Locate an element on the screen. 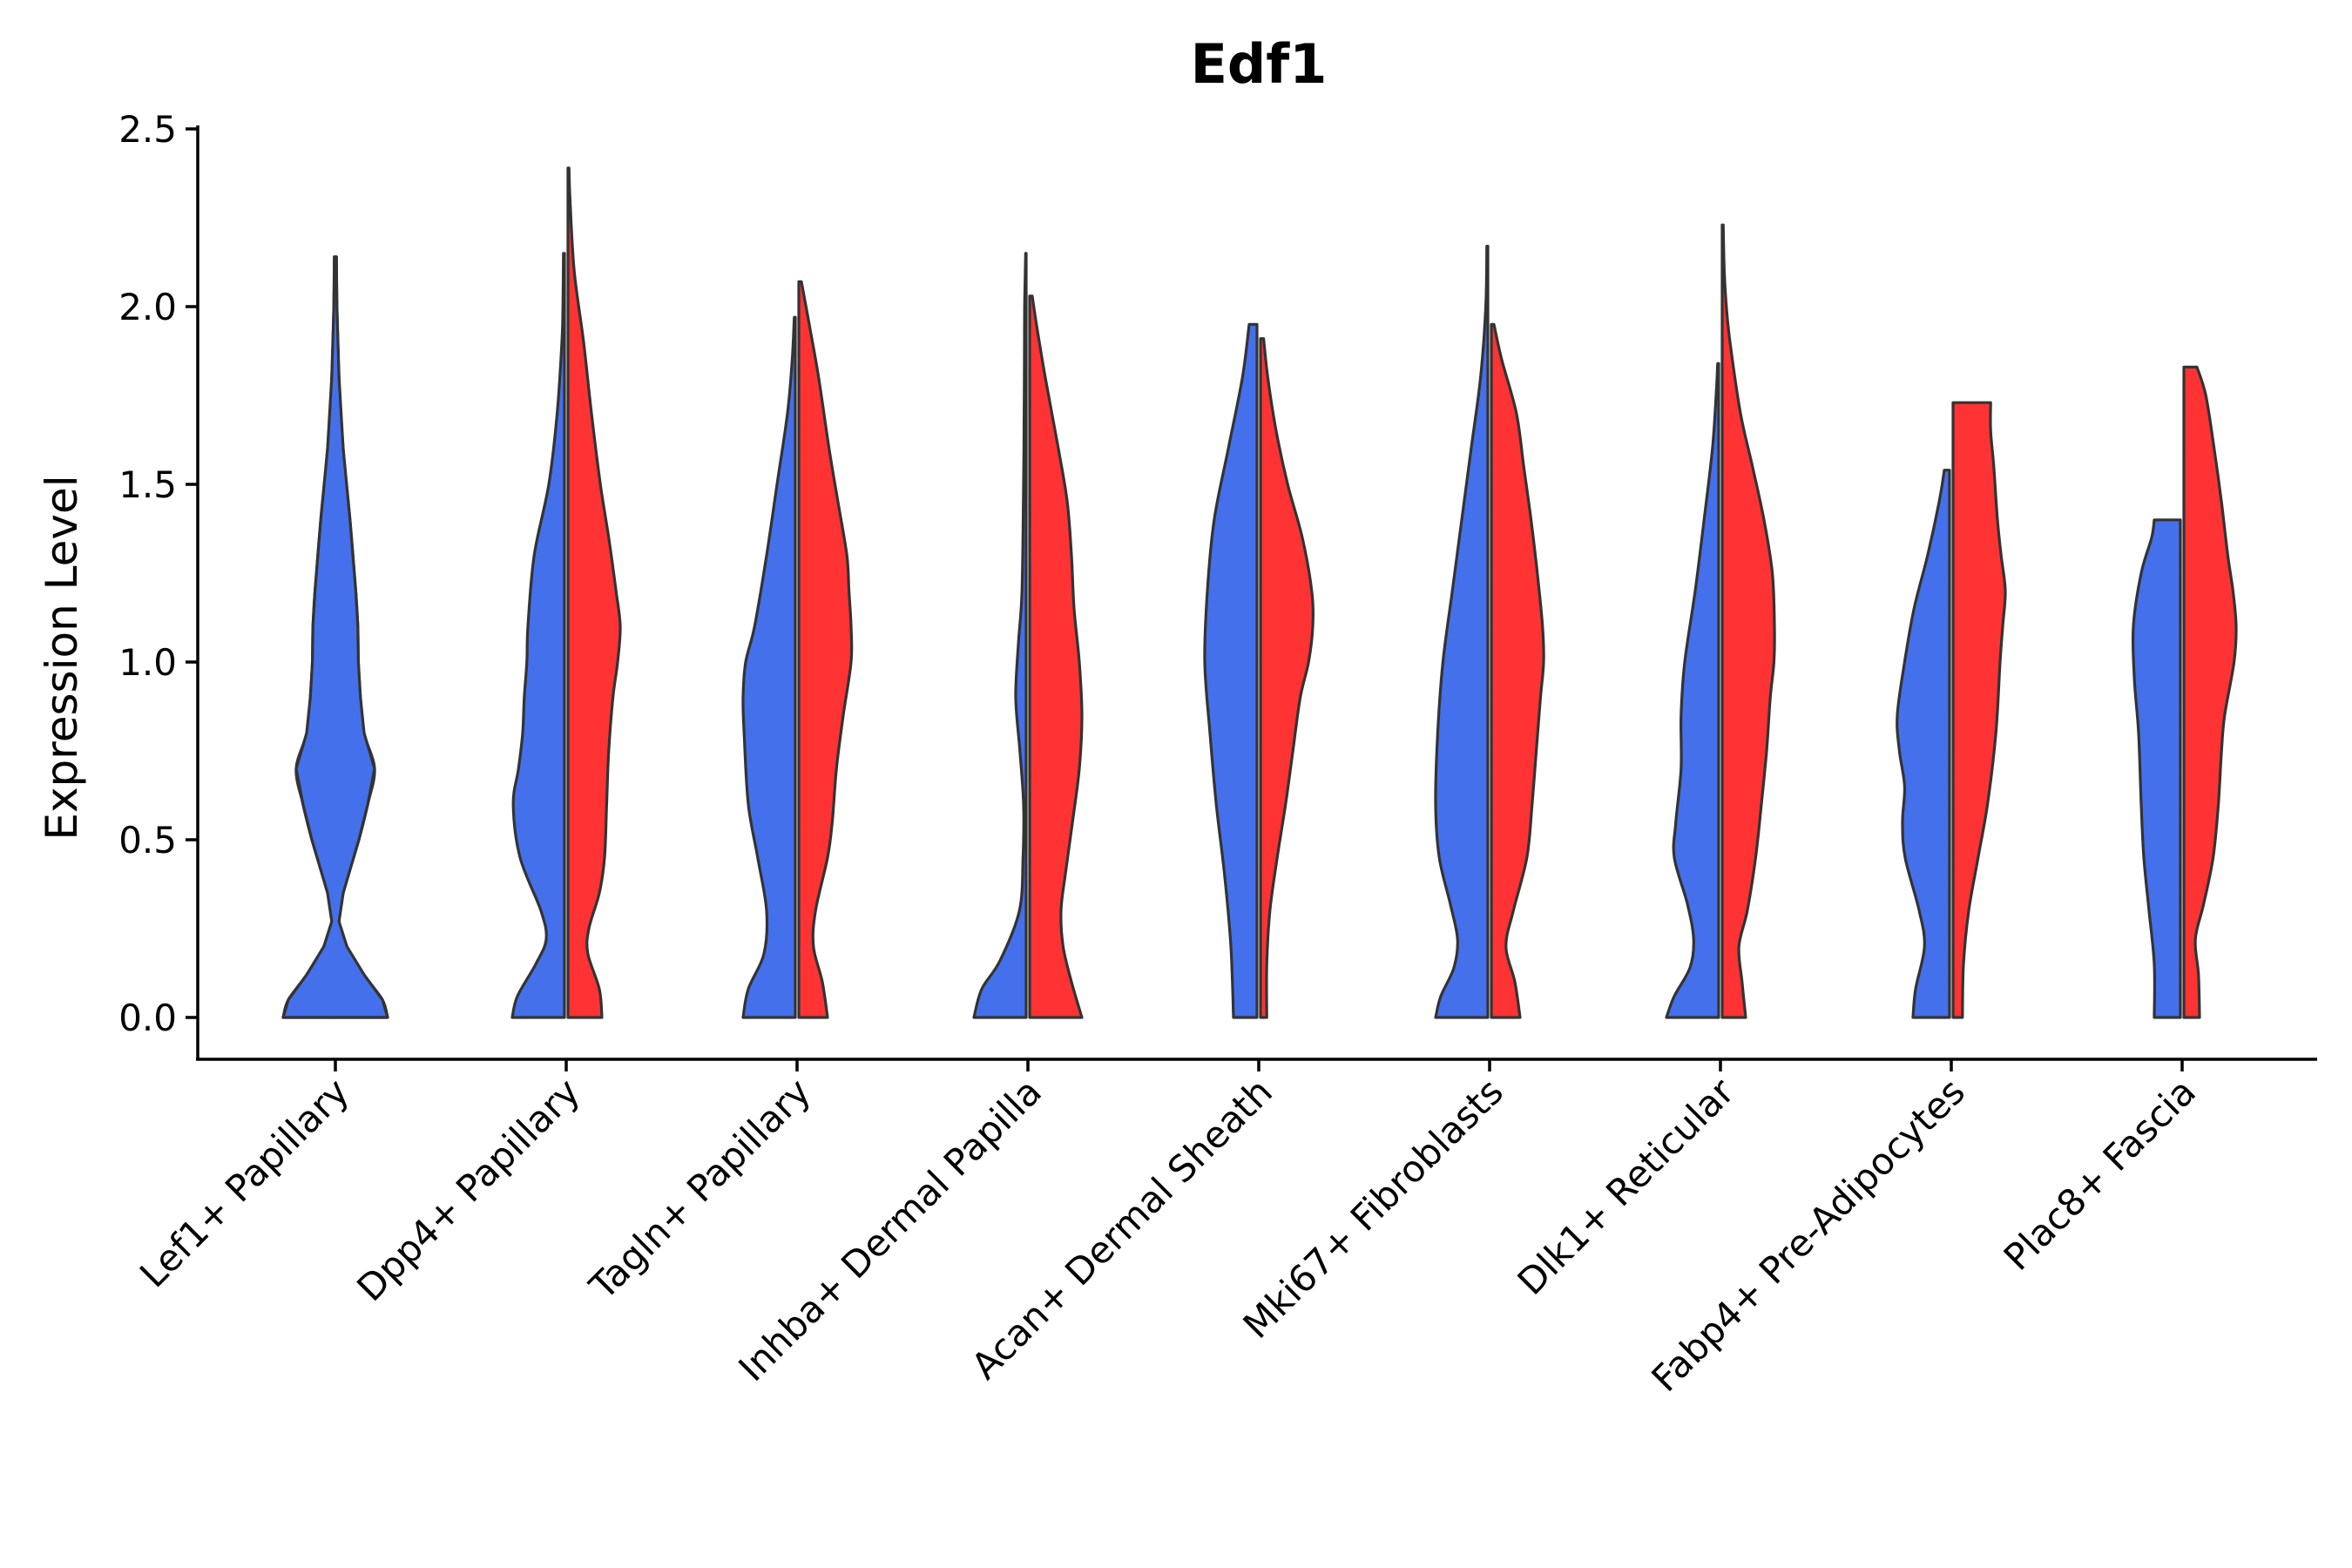  x-tick-label: Dpp4+ Papillary is located at coordinates (468, 1189).